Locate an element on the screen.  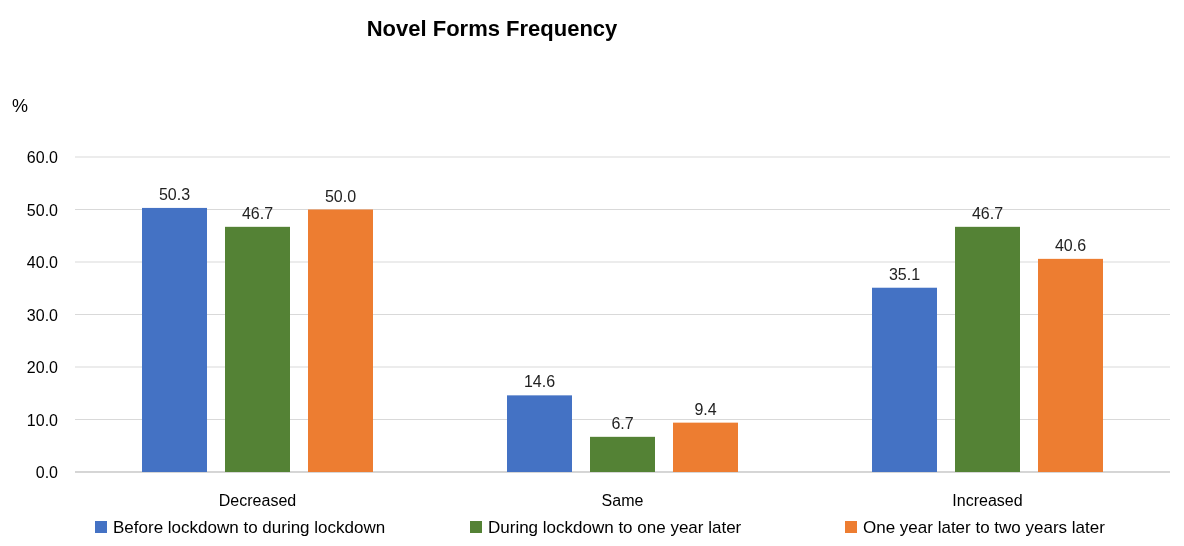
y-tick-label: 0.0 is located at coordinates (47, 472).